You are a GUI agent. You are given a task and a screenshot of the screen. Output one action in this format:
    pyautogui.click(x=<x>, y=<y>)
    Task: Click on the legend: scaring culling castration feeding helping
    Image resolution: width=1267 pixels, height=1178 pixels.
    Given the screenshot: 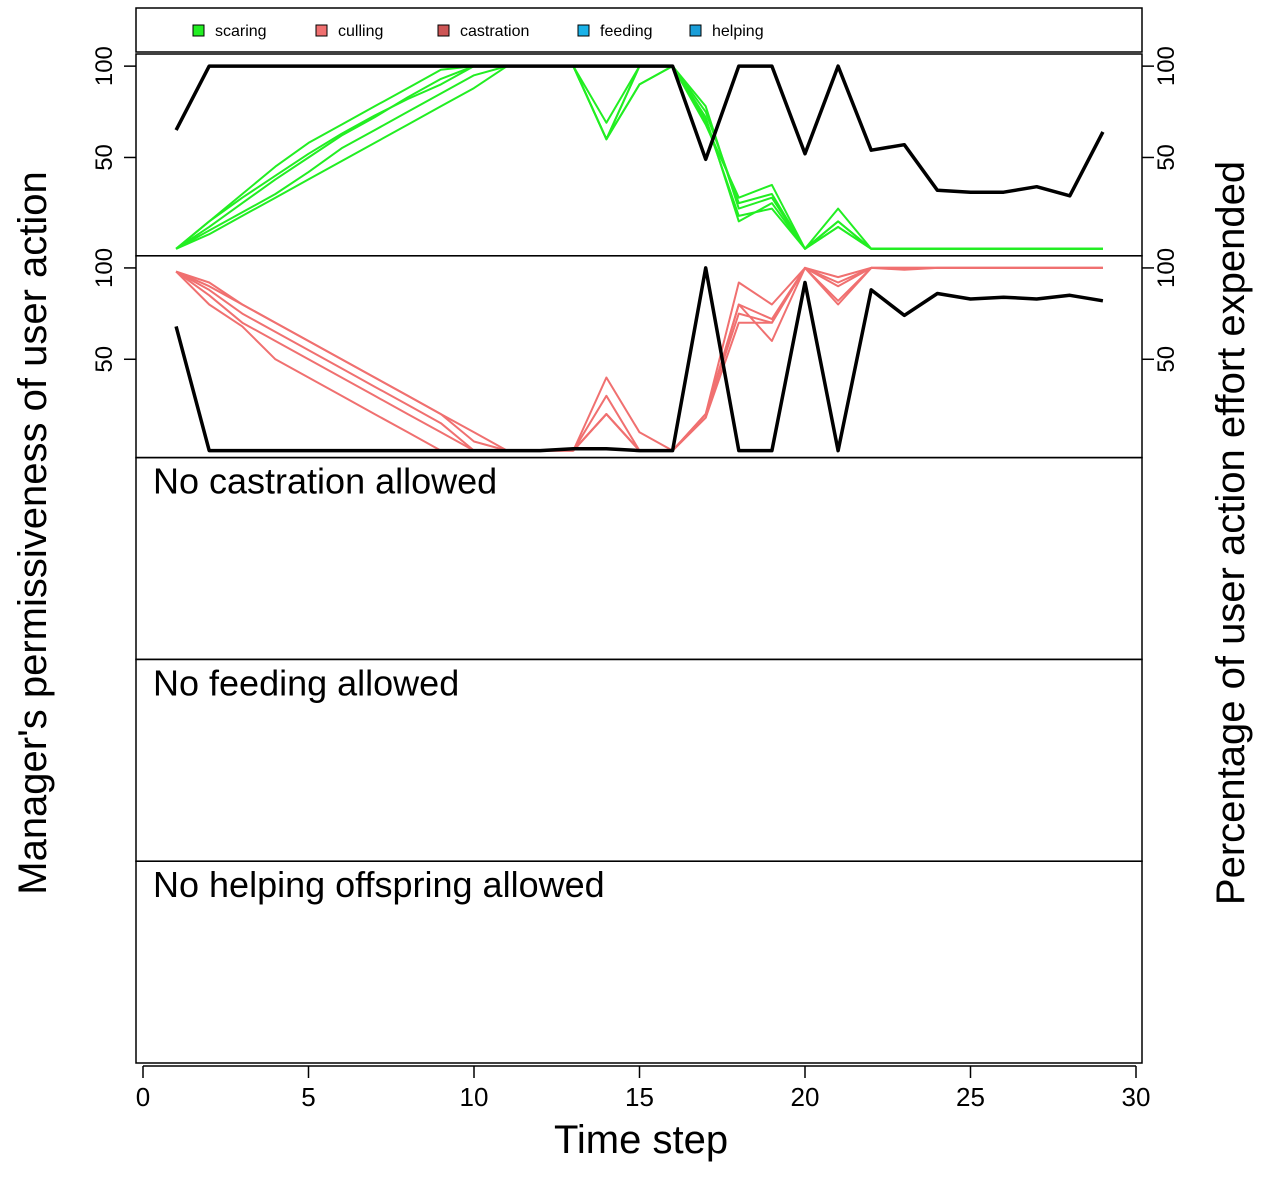 What is the action you would take?
    pyautogui.click(x=639, y=30)
    